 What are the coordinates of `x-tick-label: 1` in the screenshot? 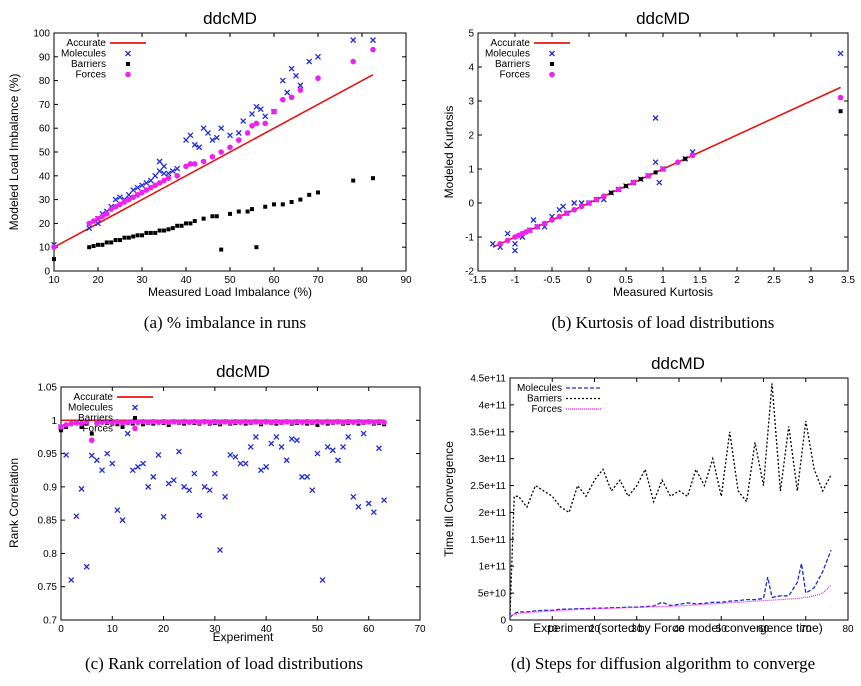 It's located at (663, 280).